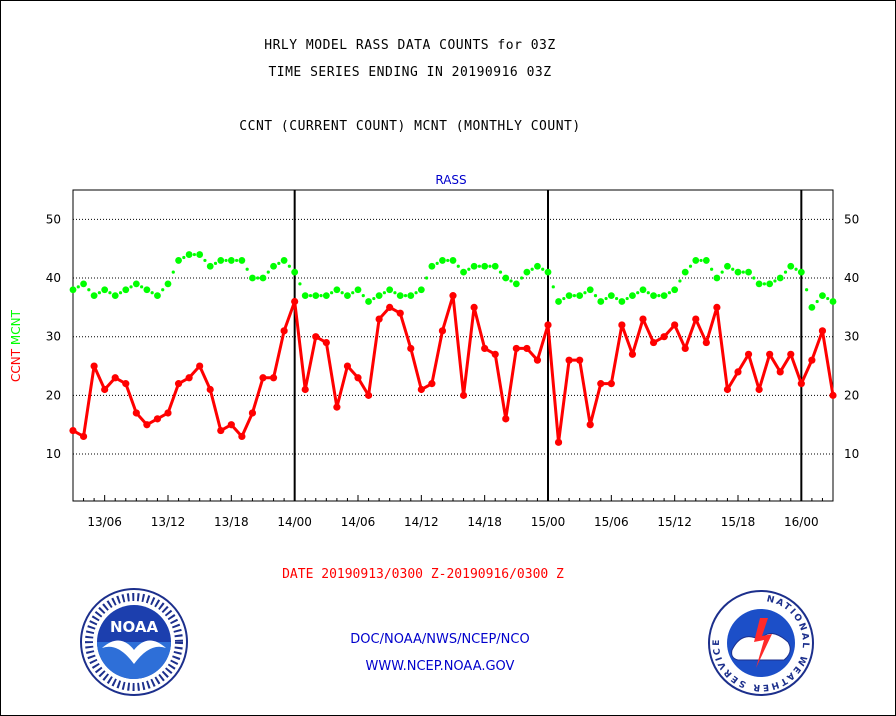 Image resolution: width=896 pixels, height=716 pixels. I want to click on title-line-2: TIME SERIES ENDING IN 20190916 03Z, so click(410, 72).